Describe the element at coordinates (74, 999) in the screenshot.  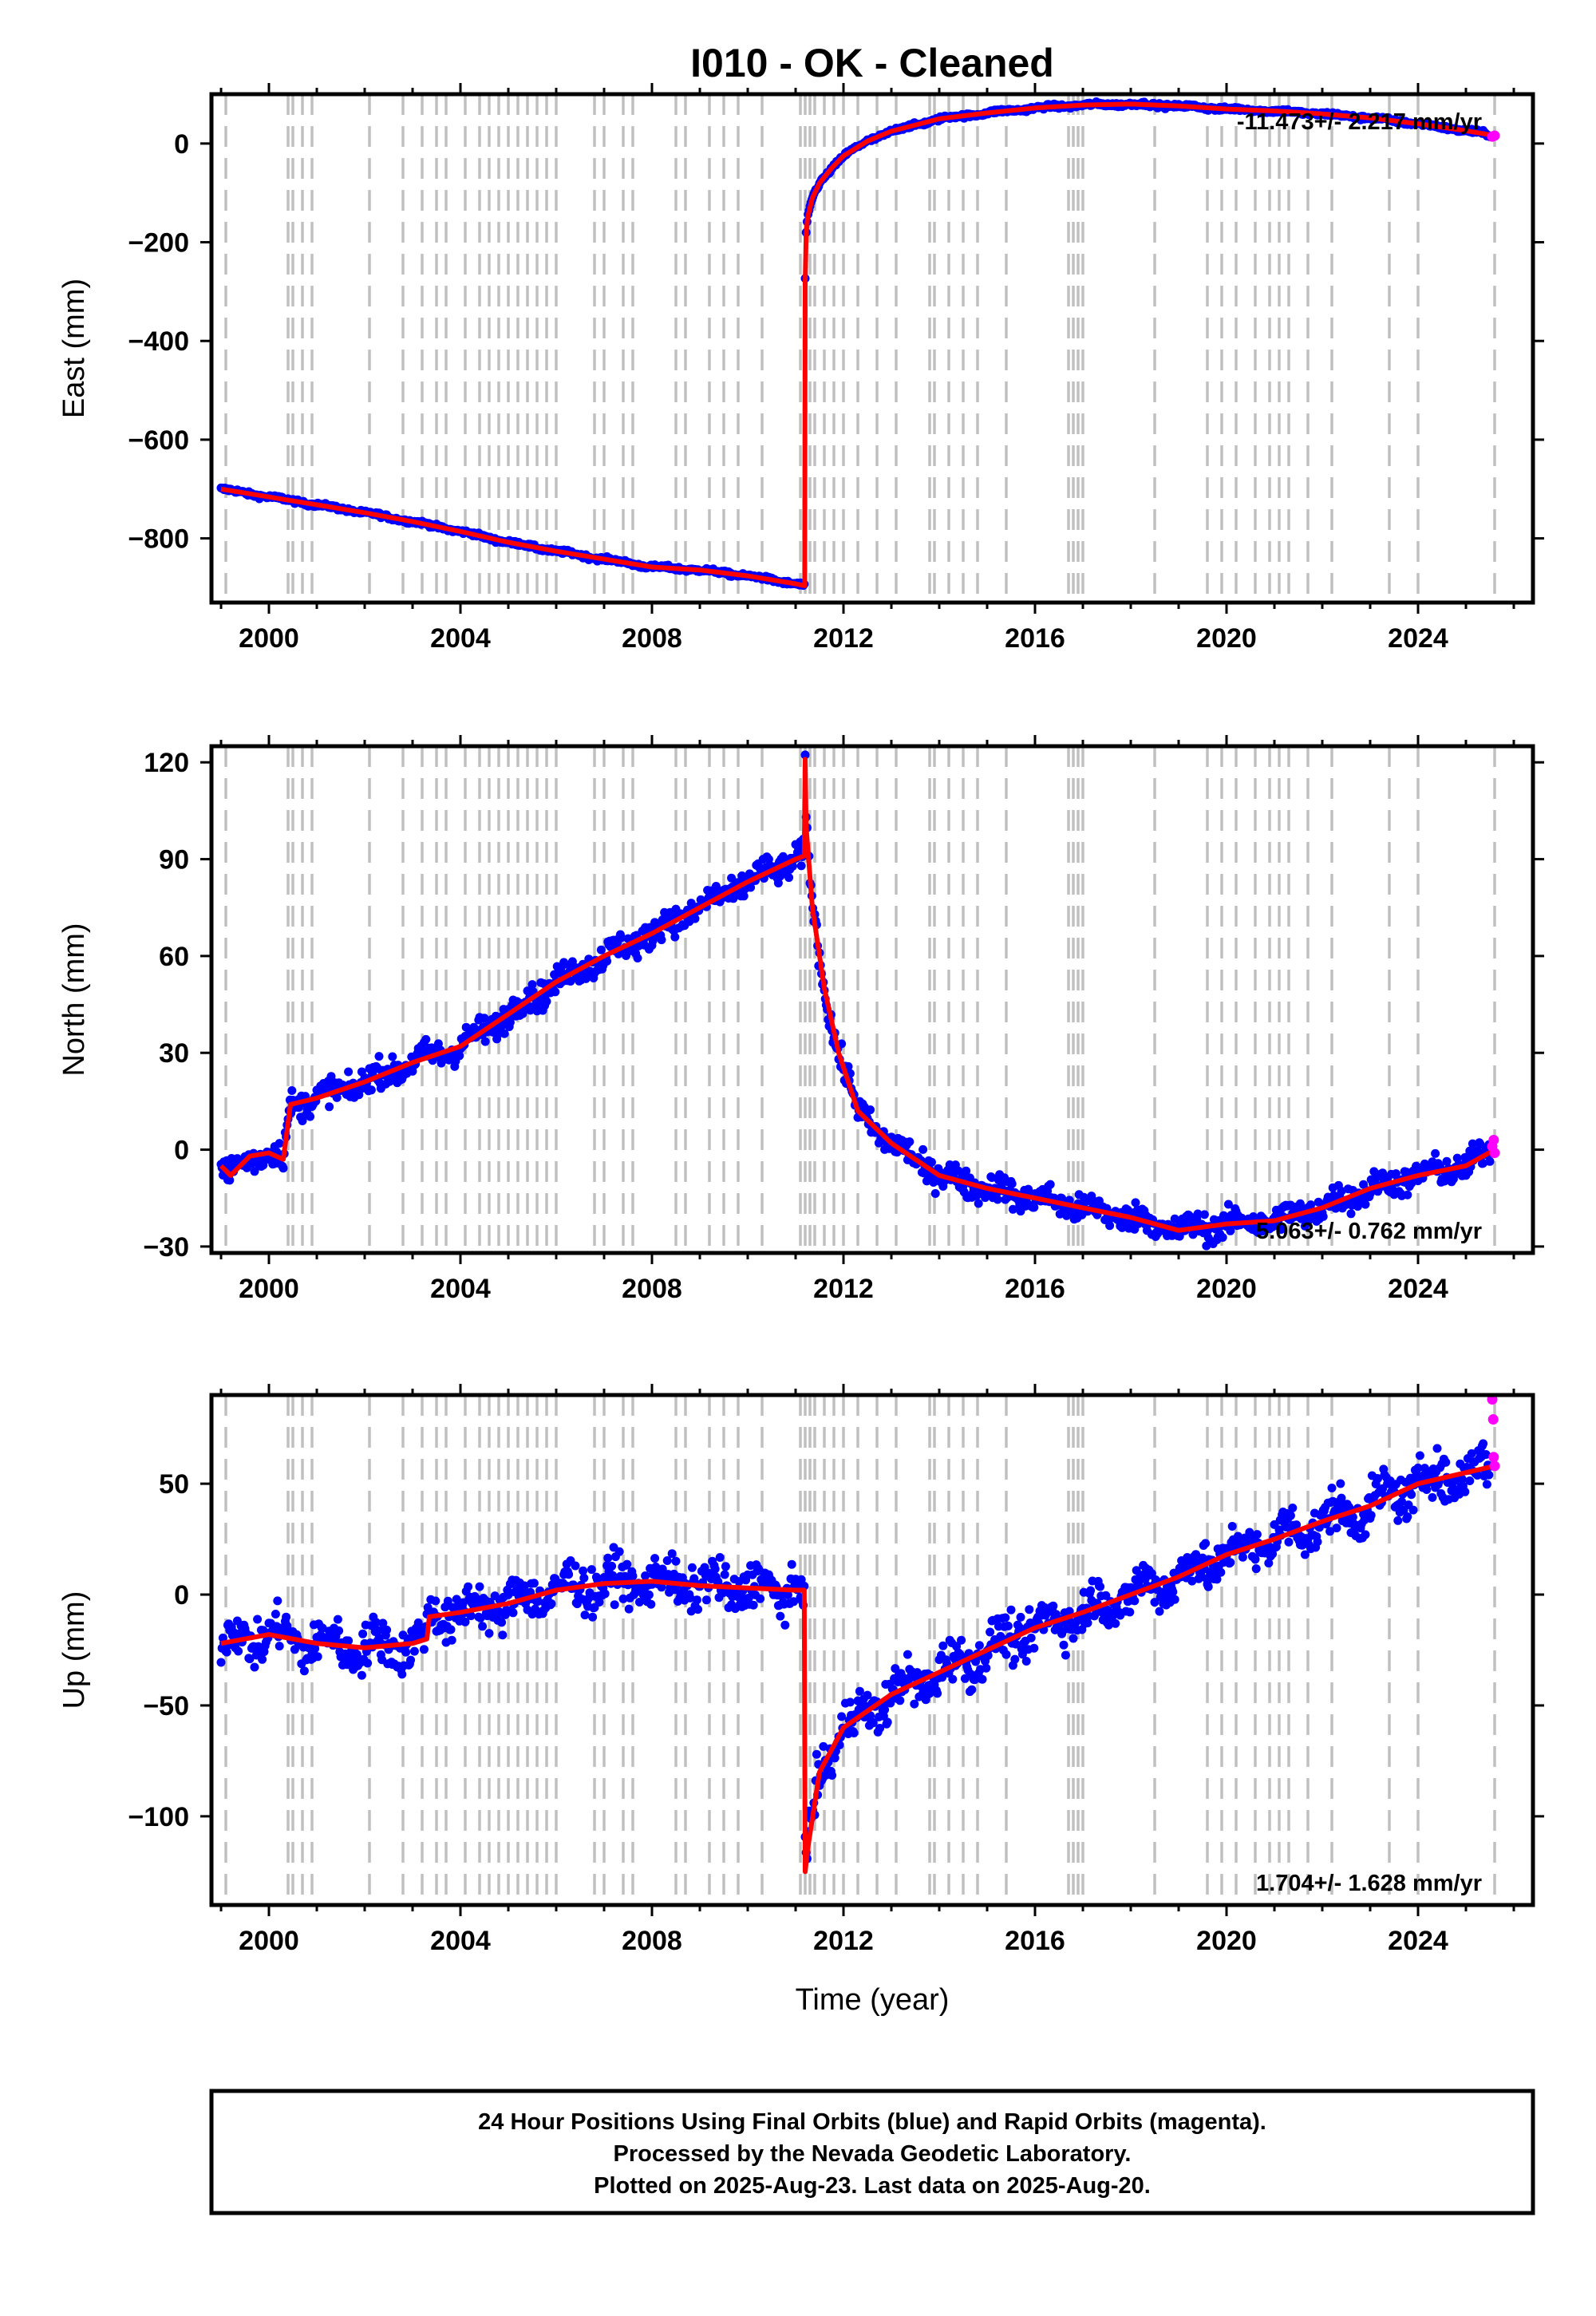
I see `y-axis-label: North (mm)` at that location.